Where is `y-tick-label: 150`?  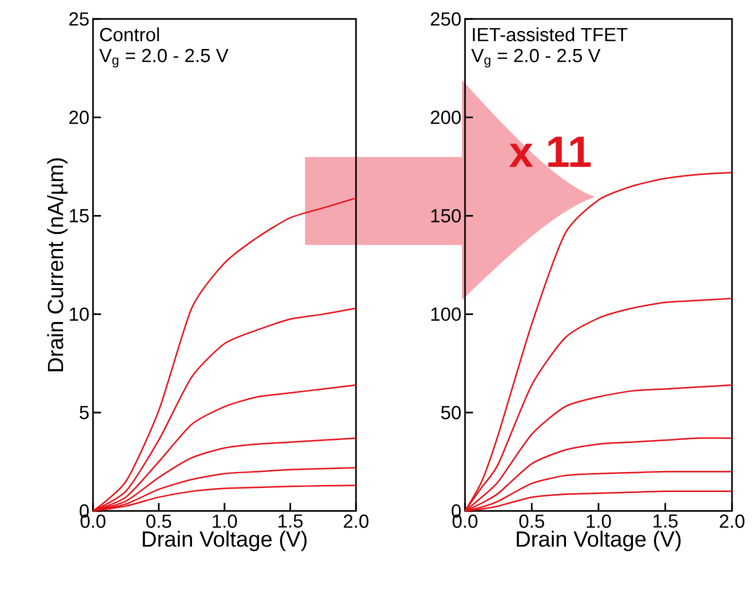 y-tick-label: 150 is located at coordinates (446, 215).